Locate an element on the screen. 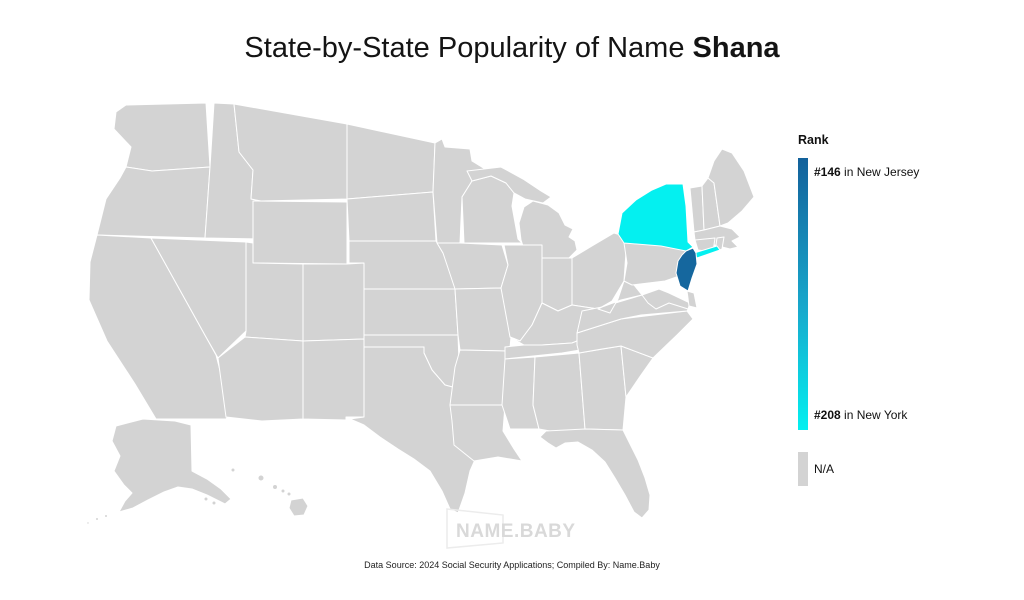 The image size is (1024, 600). state-georgia is located at coordinates (602, 388).